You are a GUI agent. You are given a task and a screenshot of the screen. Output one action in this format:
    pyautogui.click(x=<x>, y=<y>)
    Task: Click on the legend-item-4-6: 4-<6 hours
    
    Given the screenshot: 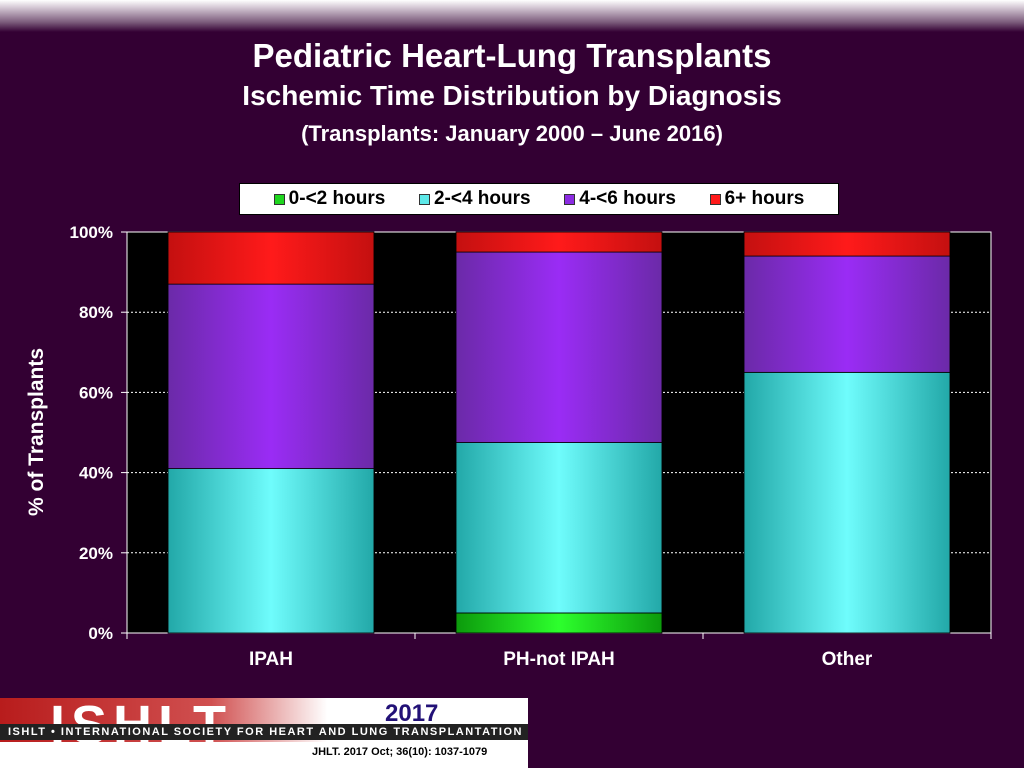 What is the action you would take?
    pyautogui.click(x=620, y=199)
    